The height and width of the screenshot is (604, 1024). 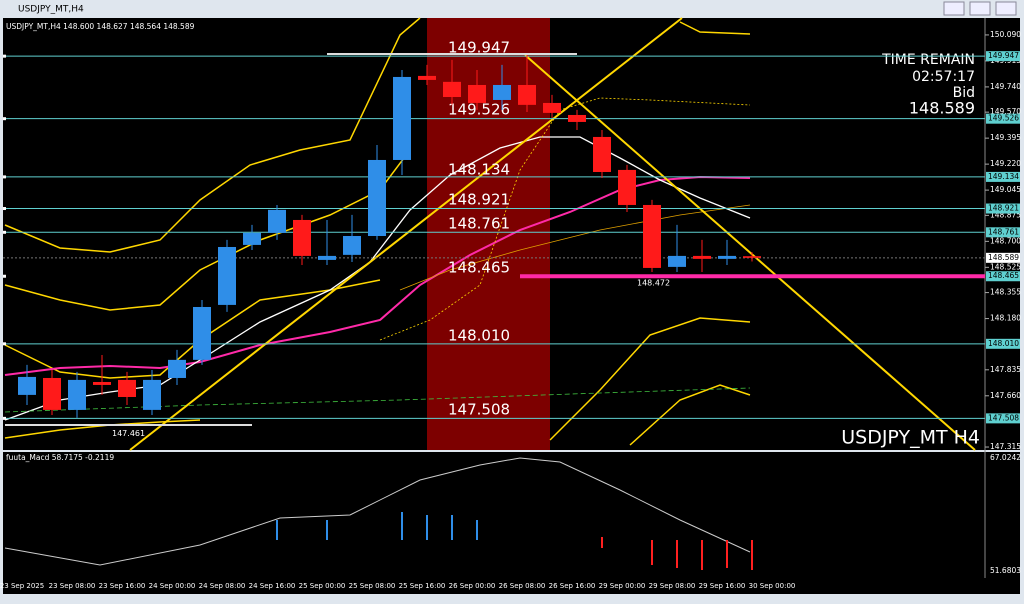 What do you see at coordinates (1005, 457) in the screenshot?
I see `macd-top: 67.0242` at bounding box center [1005, 457].